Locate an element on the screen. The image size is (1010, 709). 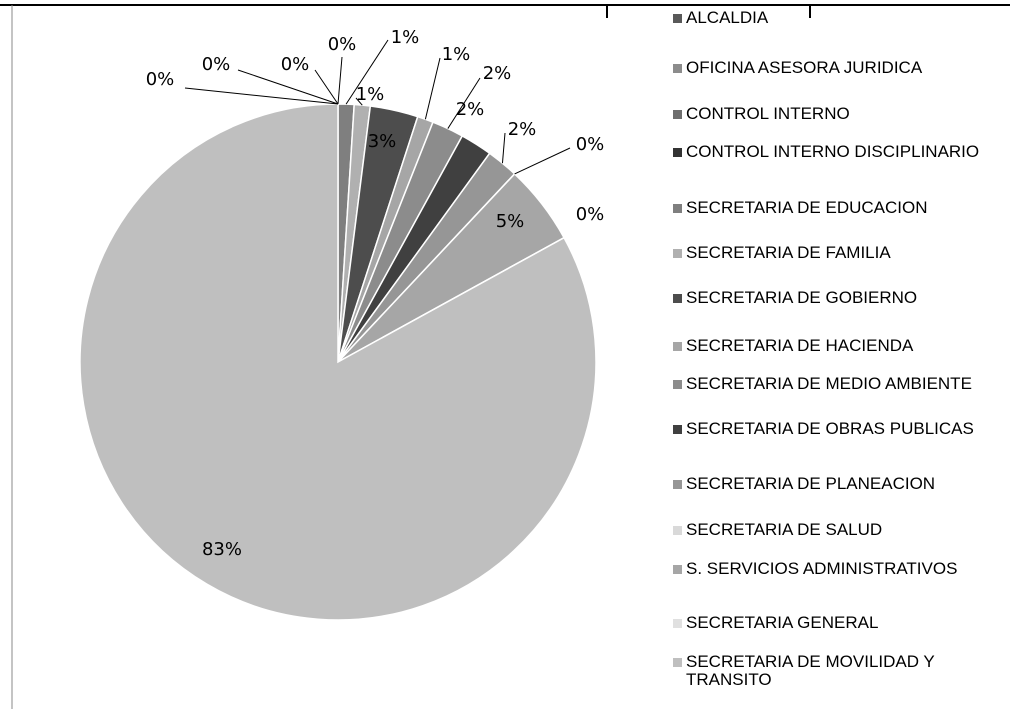
legend-label: SECRETARIA GENERAL is located at coordinates (782, 622).